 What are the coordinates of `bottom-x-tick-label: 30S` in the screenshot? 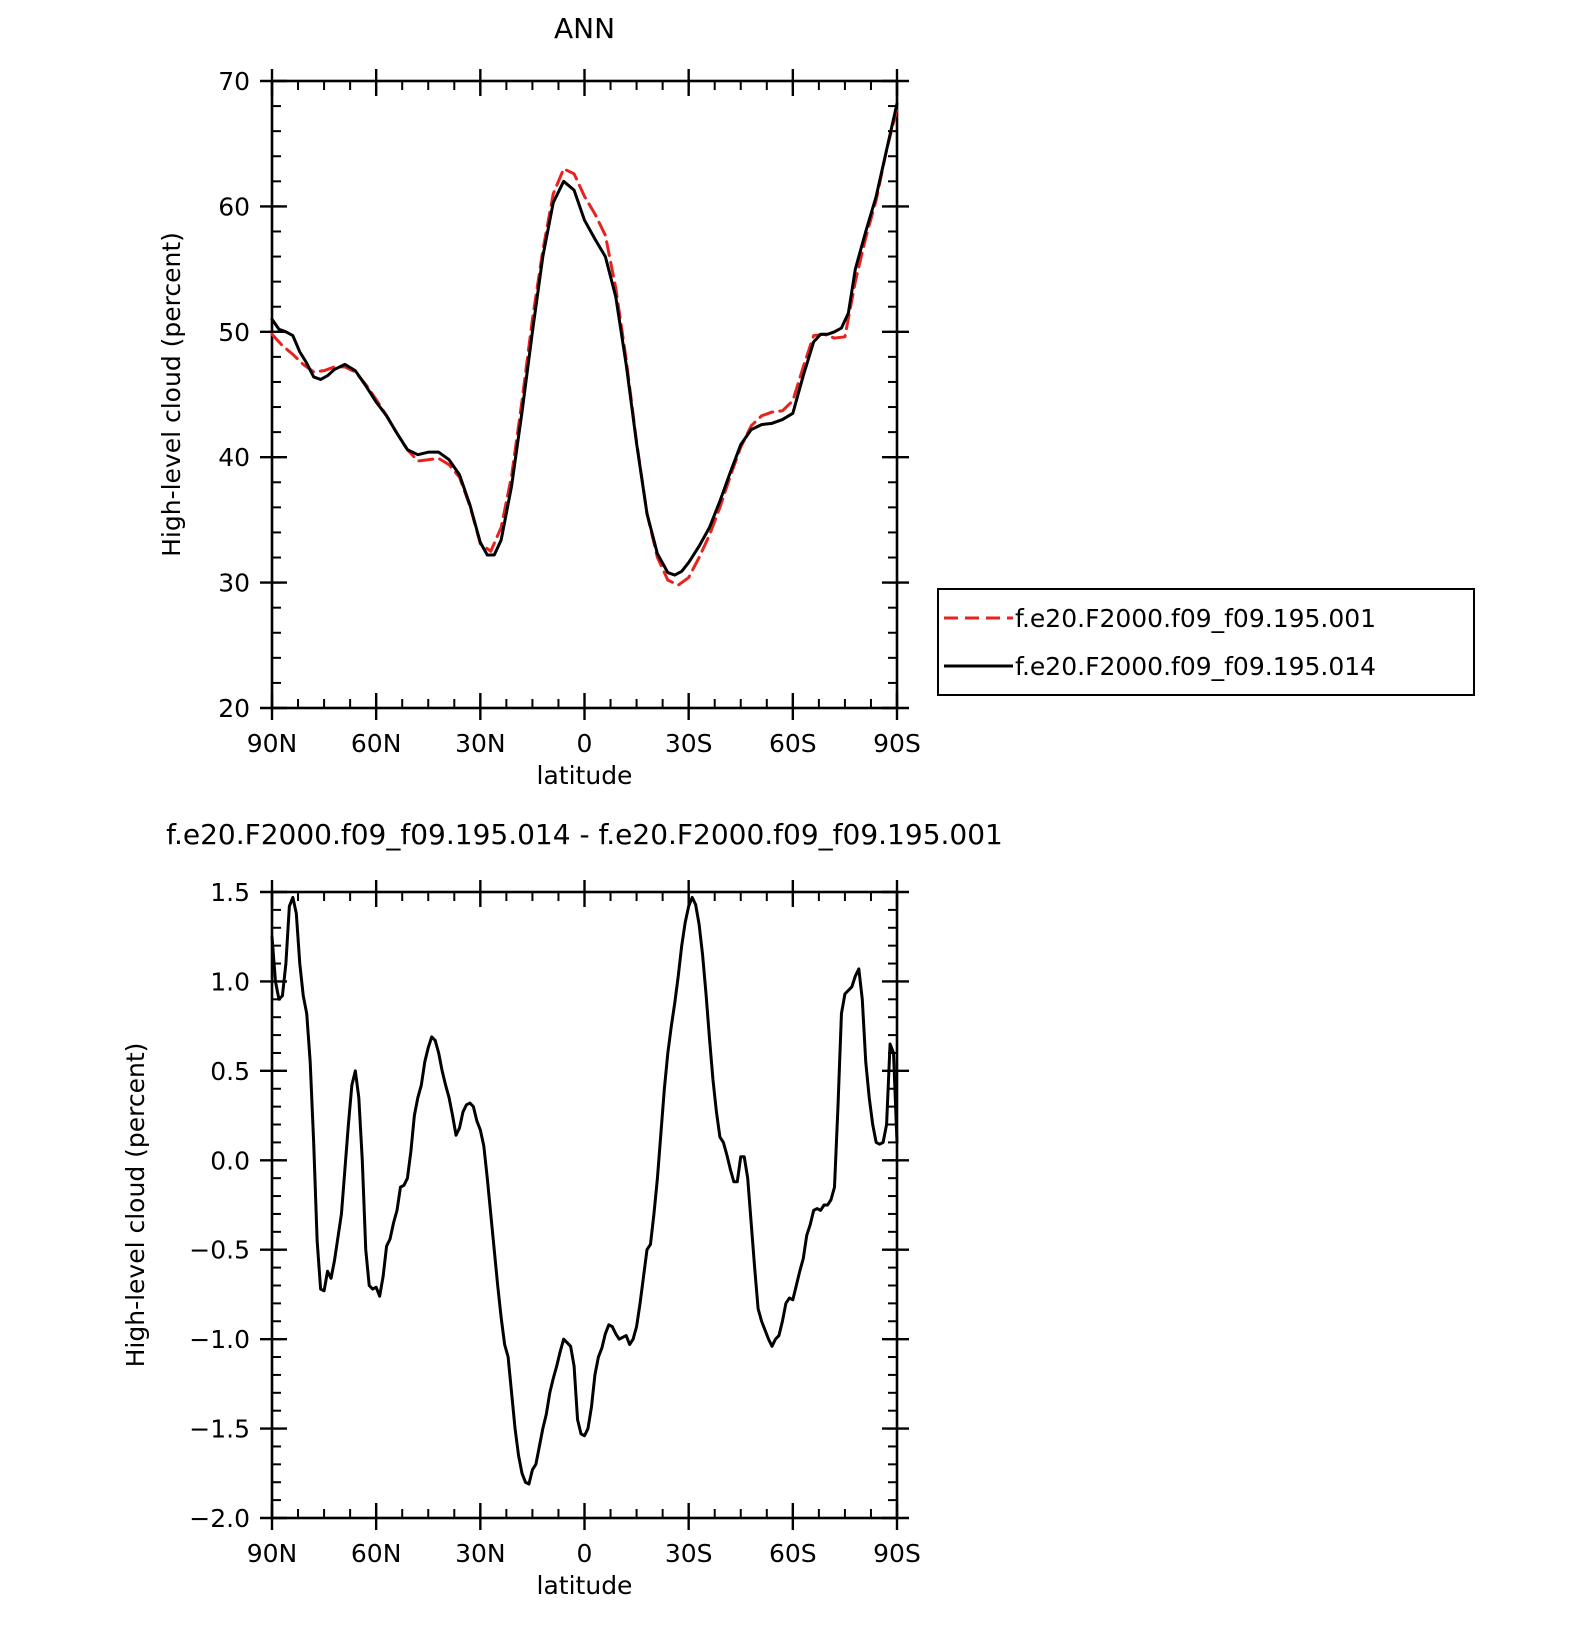 It's located at (689, 1553).